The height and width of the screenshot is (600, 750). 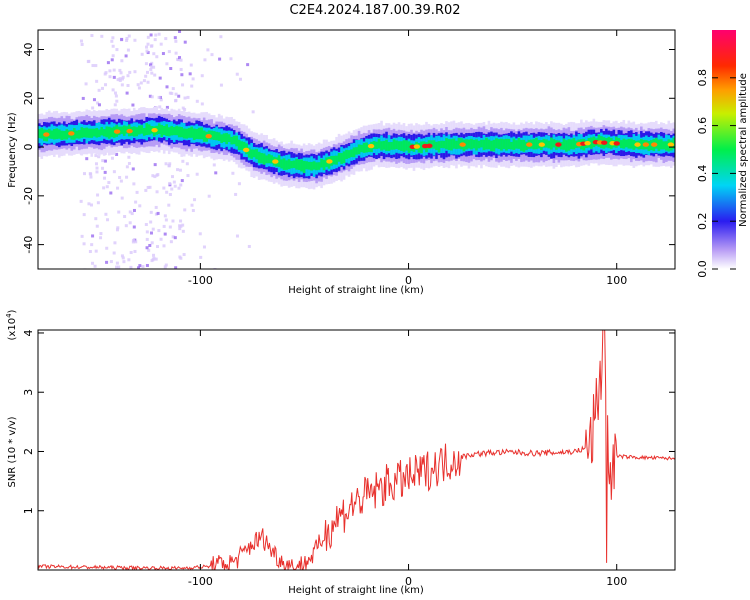 I want to click on spectrogram-xlabel: Height of straight line (km), so click(x=356, y=290).